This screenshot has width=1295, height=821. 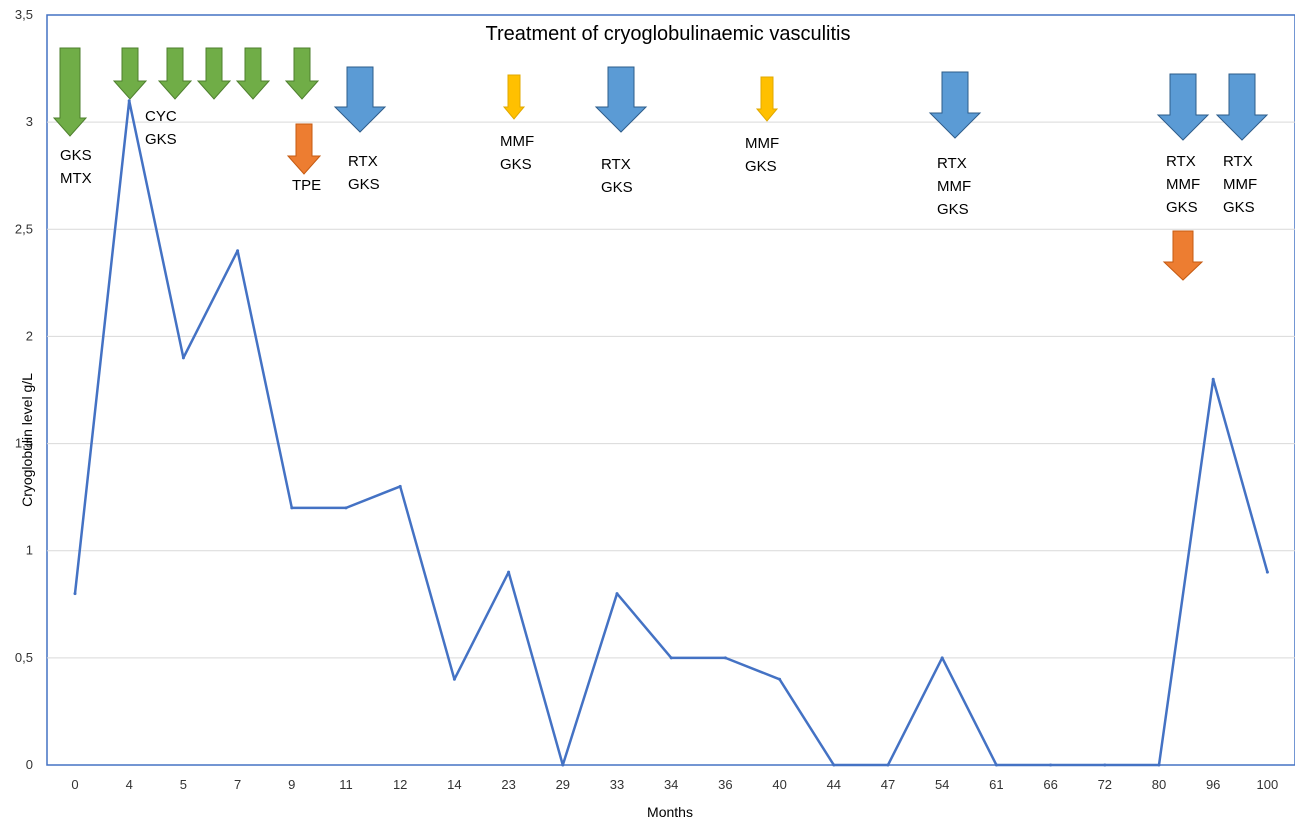 What do you see at coordinates (76, 178) in the screenshot?
I see `treatment-label: MTX` at bounding box center [76, 178].